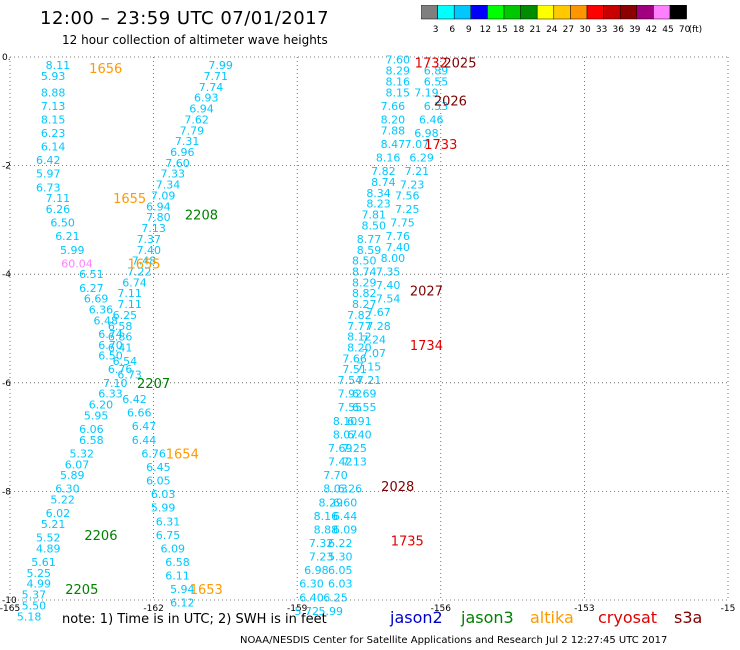  What do you see at coordinates (436, 81) in the screenshot?
I see `wave-height-value: 6.55` at bounding box center [436, 81].